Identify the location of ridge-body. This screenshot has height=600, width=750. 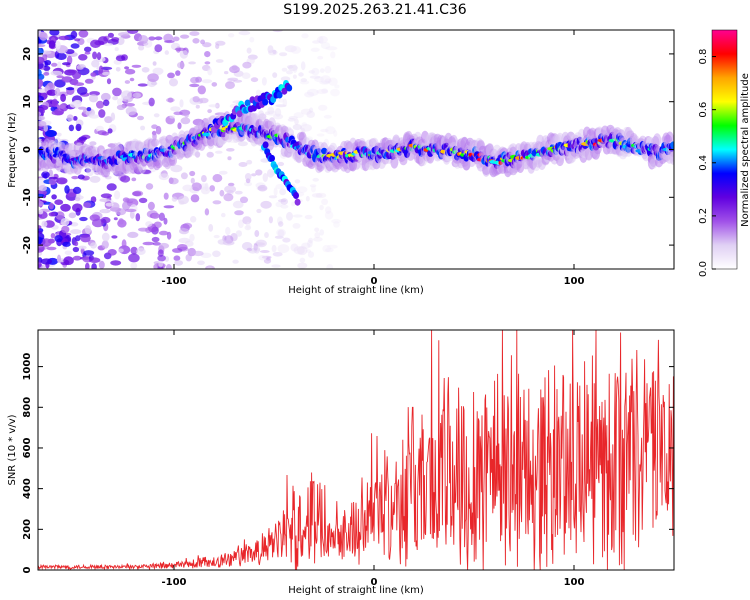
(672, 145).